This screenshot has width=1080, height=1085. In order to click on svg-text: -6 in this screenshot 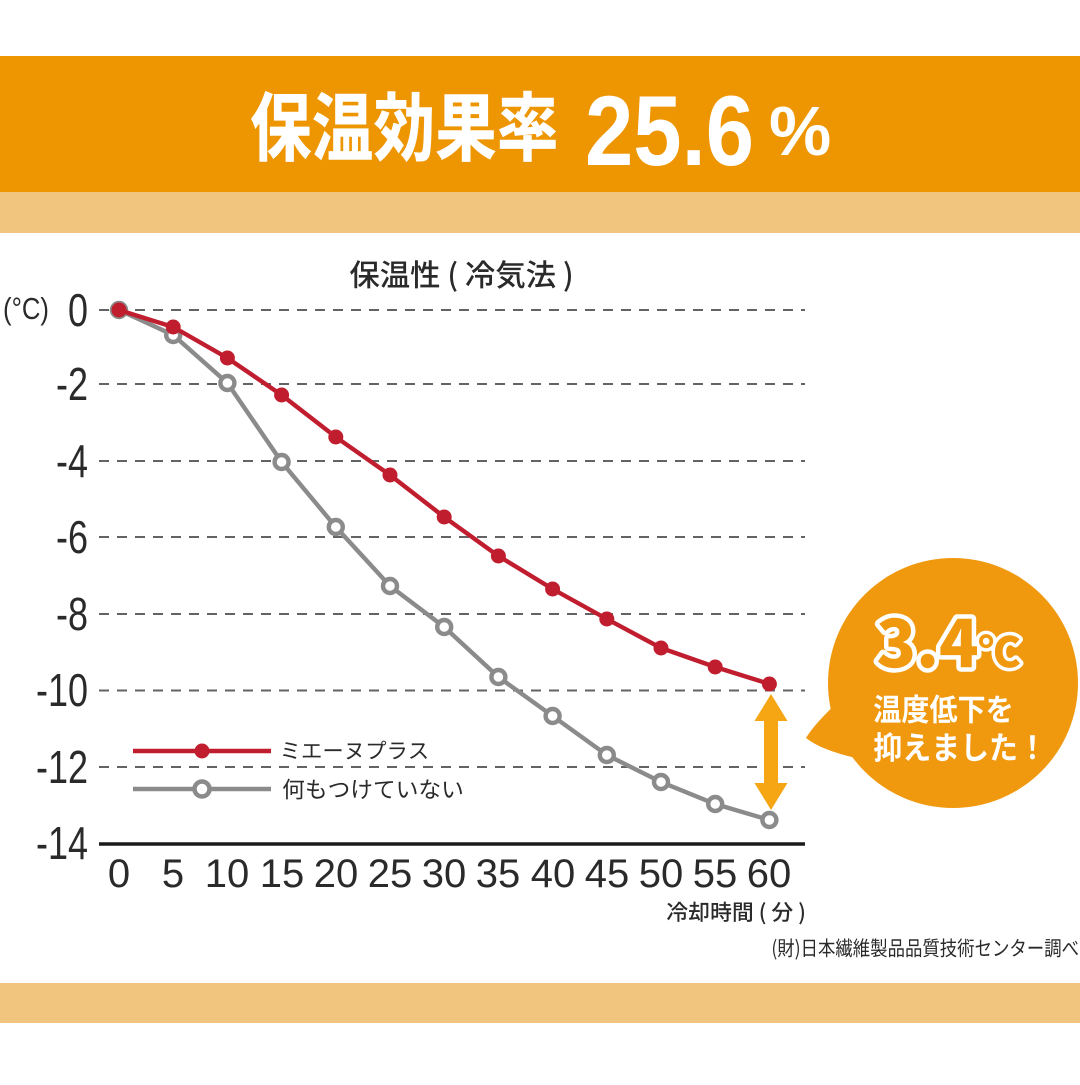, I will do `click(72, 537)`.